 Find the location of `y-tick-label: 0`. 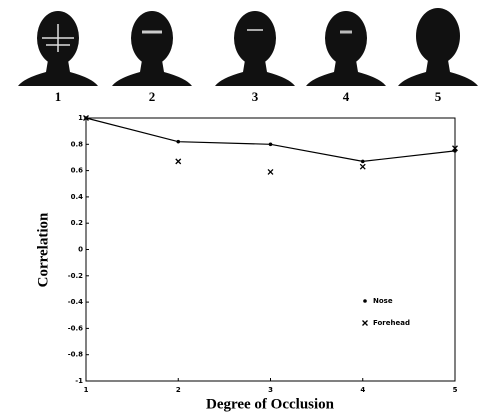

y-tick-label: 0 is located at coordinates (80, 250).